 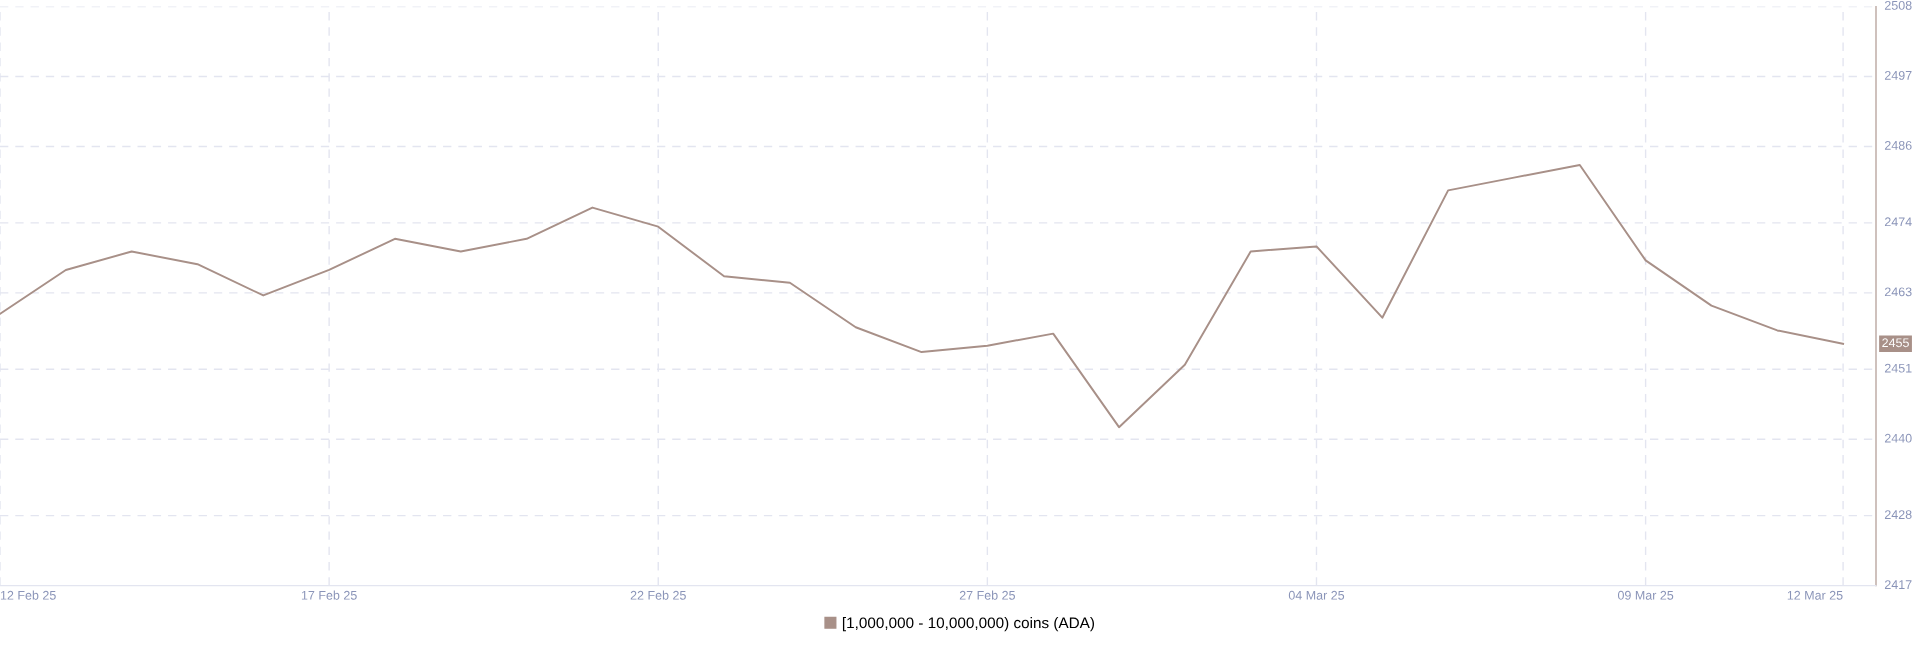 I want to click on x-tick-label: 22 Feb 25, so click(x=658, y=595).